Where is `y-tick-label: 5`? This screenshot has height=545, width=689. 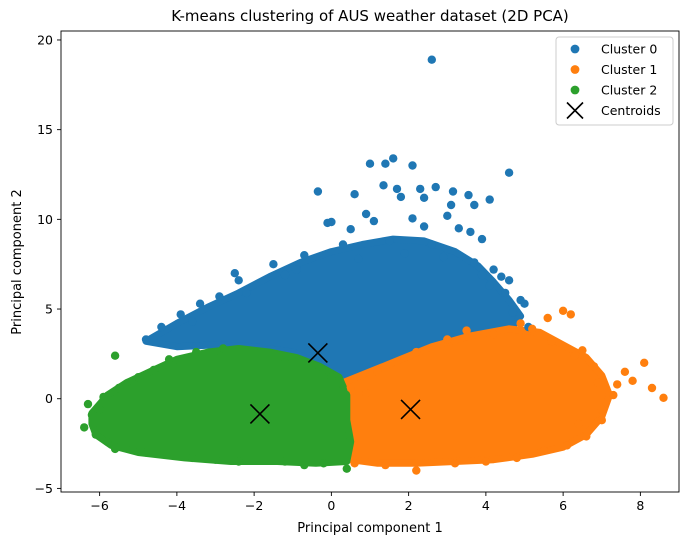 y-tick-label: 5 is located at coordinates (49, 309).